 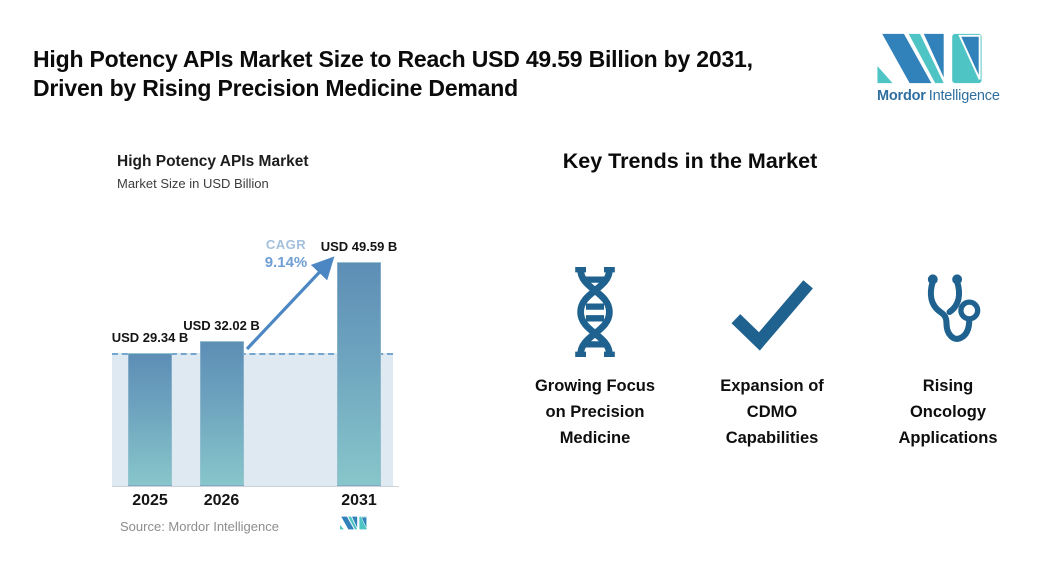 I want to click on bar-value-label: USD 29.34 B, so click(x=150, y=338).